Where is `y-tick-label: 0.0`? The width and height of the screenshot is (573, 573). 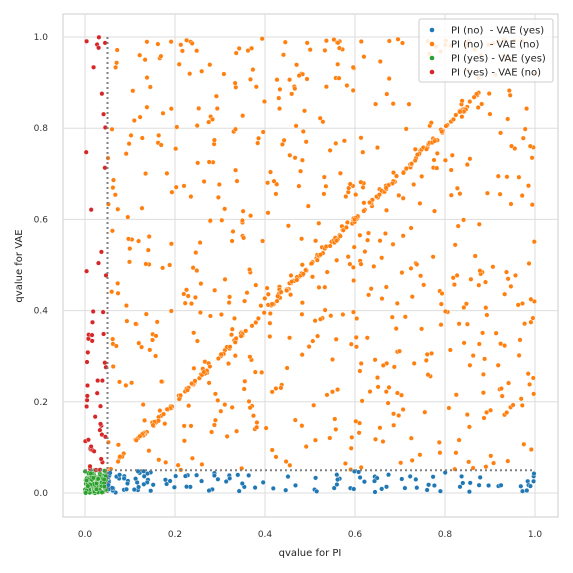
y-tick-label: 0.0 is located at coordinates (41, 494).